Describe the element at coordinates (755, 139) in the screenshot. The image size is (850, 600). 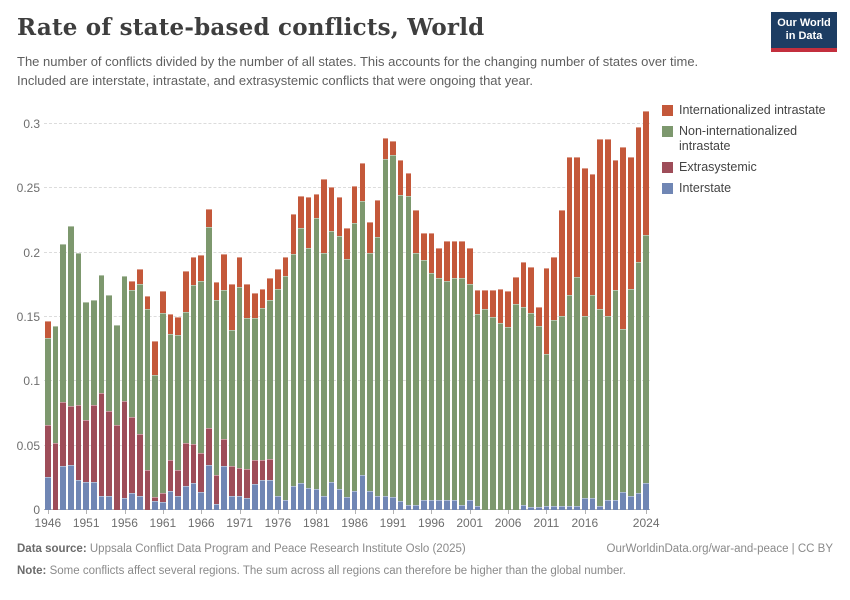
I see `legend-item-non_internationalized: Non-internationalized intrastate` at that location.